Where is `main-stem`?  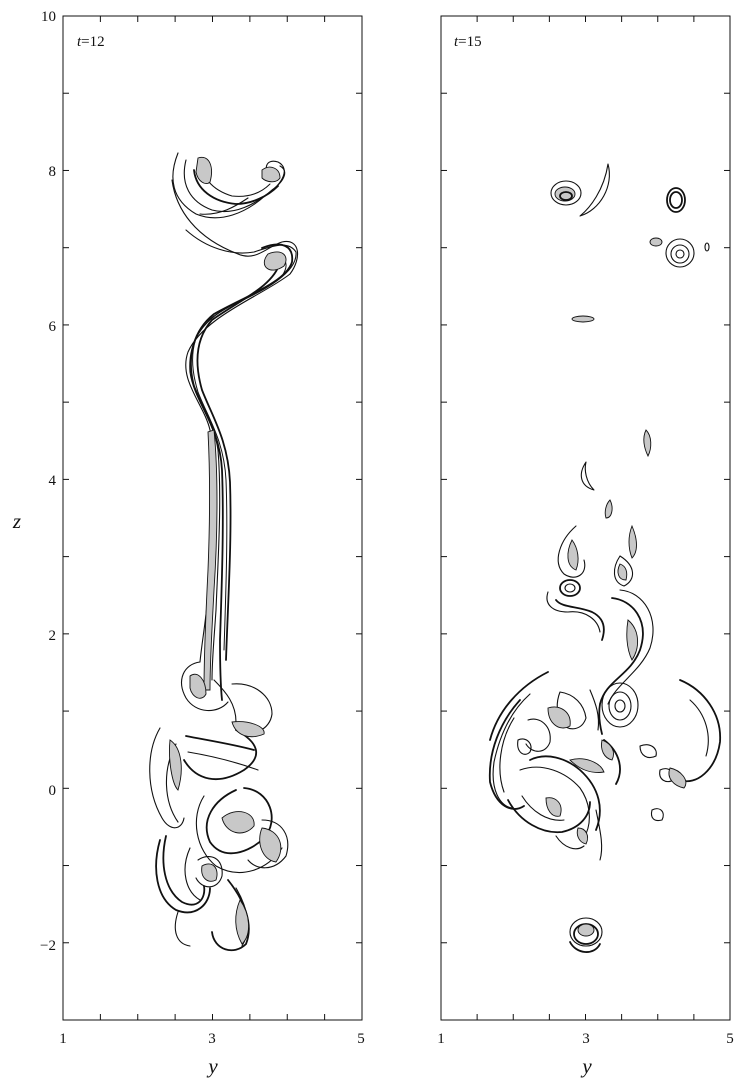 main-stem is located at coordinates (235, 440).